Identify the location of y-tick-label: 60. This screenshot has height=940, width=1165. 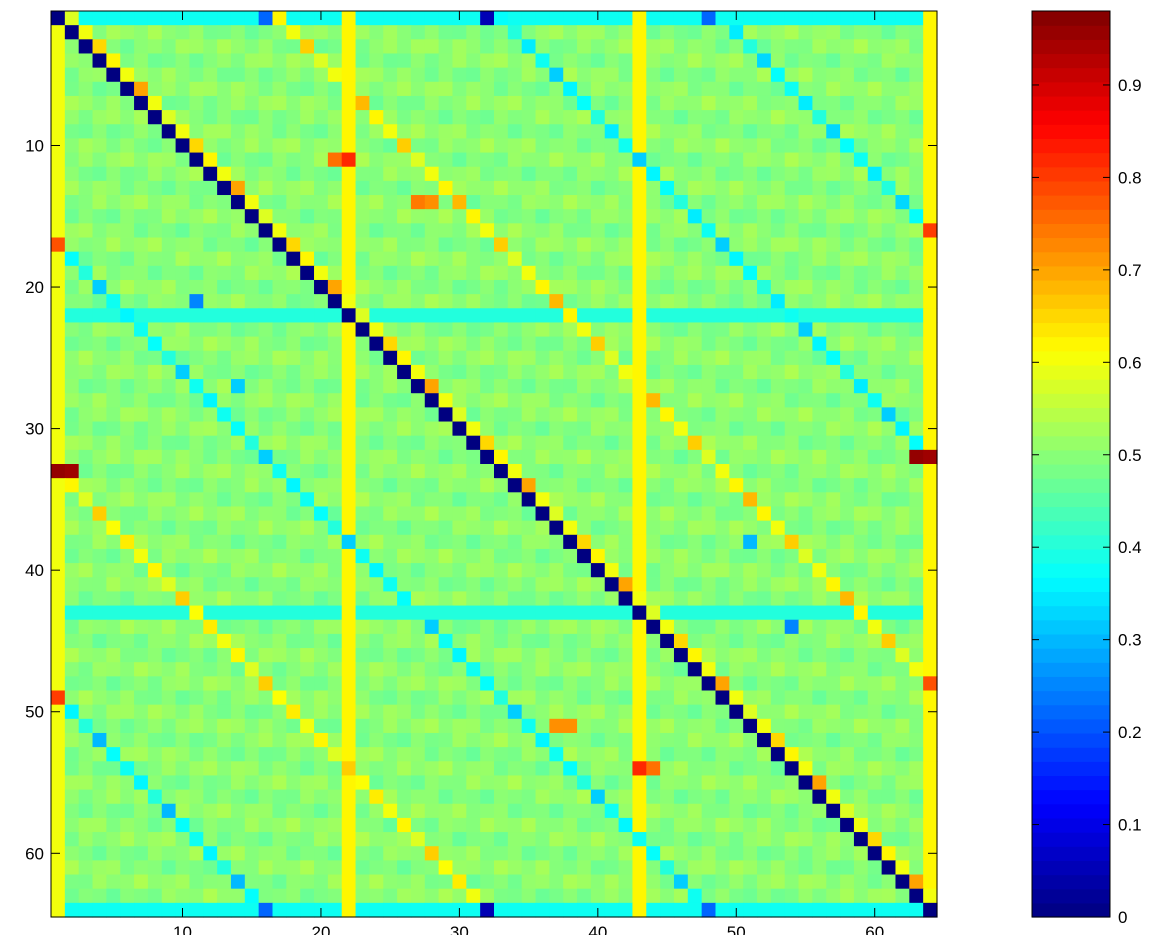
(34, 853).